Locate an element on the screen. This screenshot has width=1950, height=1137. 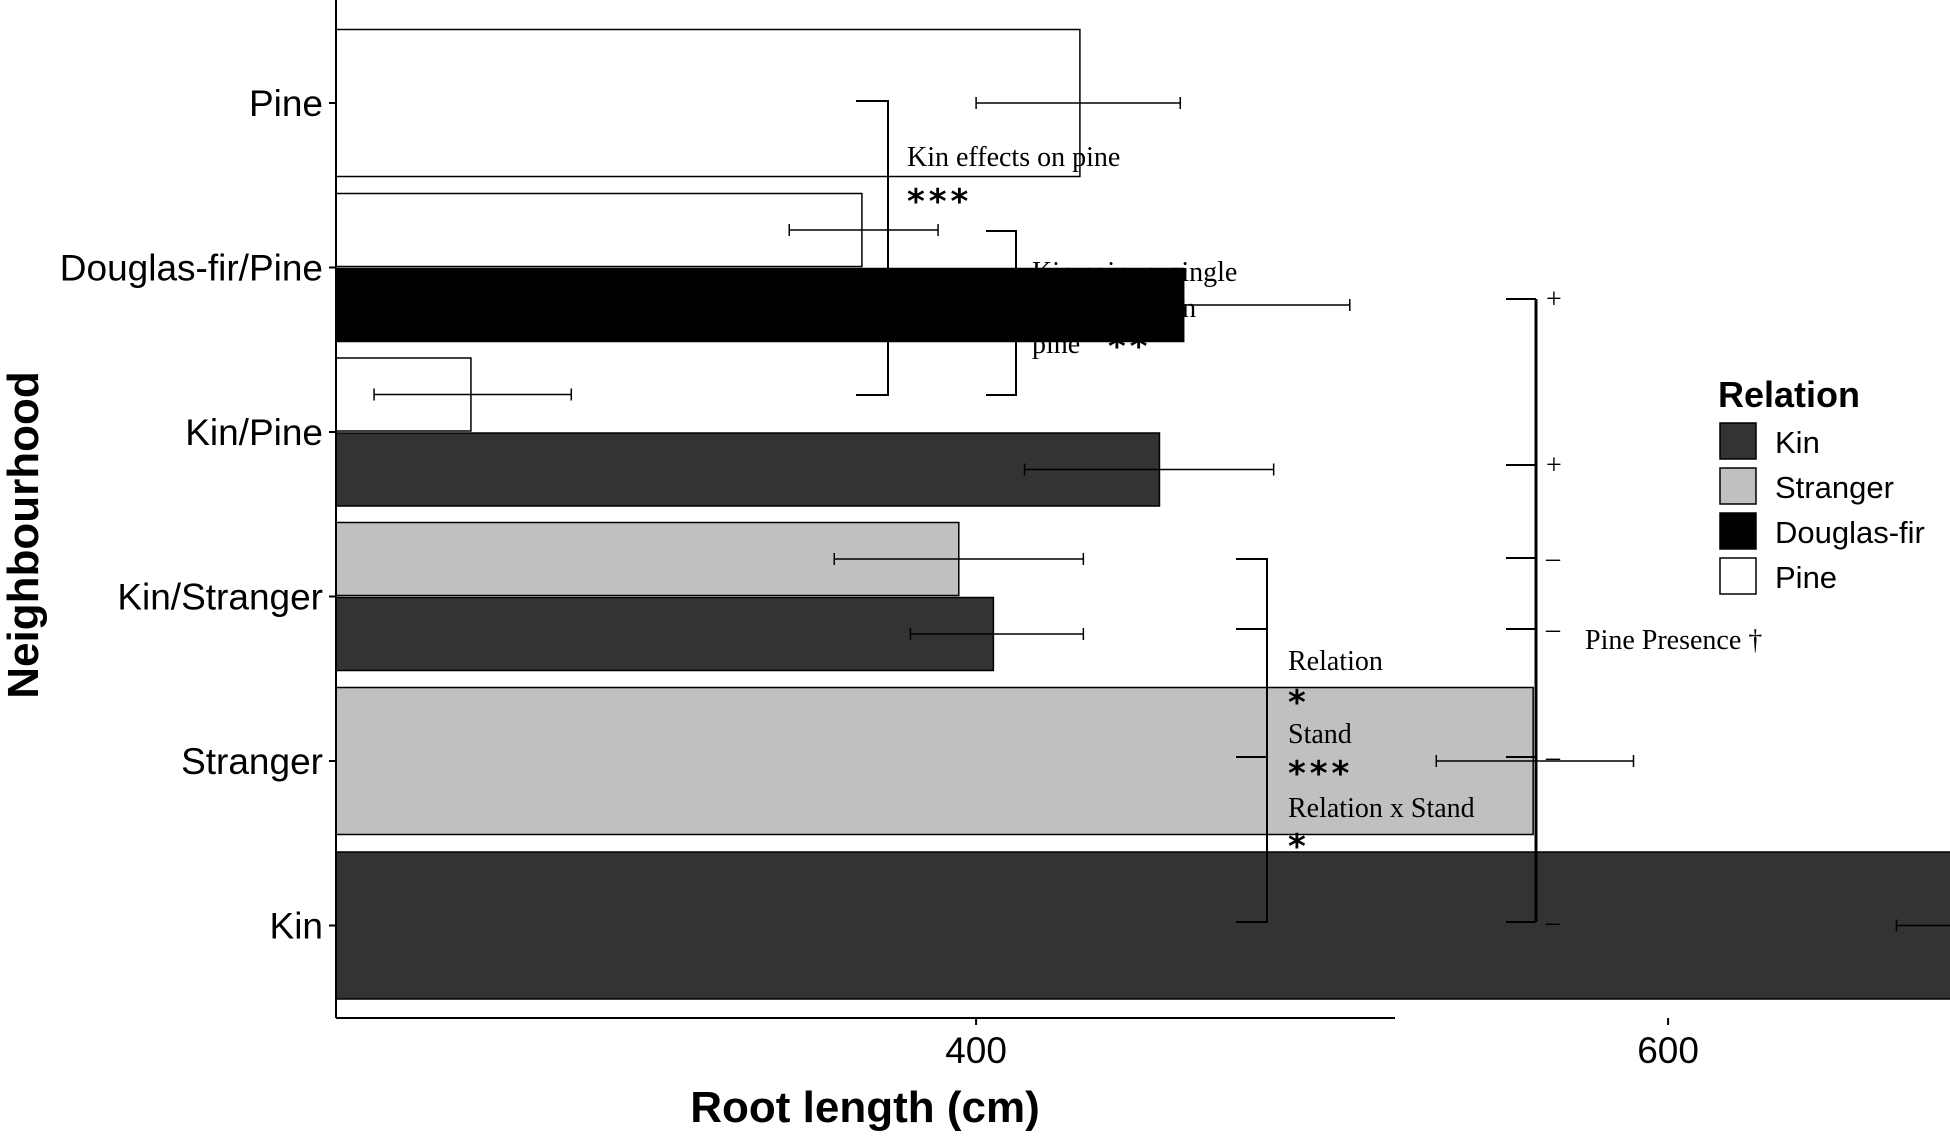
x-axis-title: Root length (cm) is located at coordinates (865, 1107).